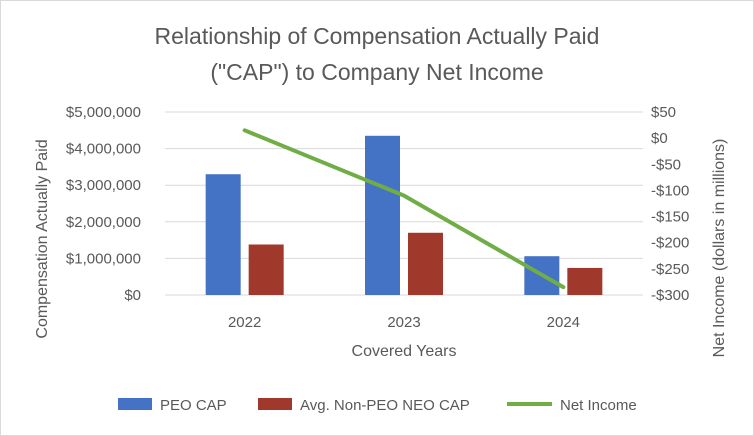 The image size is (754, 436). What do you see at coordinates (670, 217) in the screenshot?
I see `y2-tick-label: -$150` at bounding box center [670, 217].